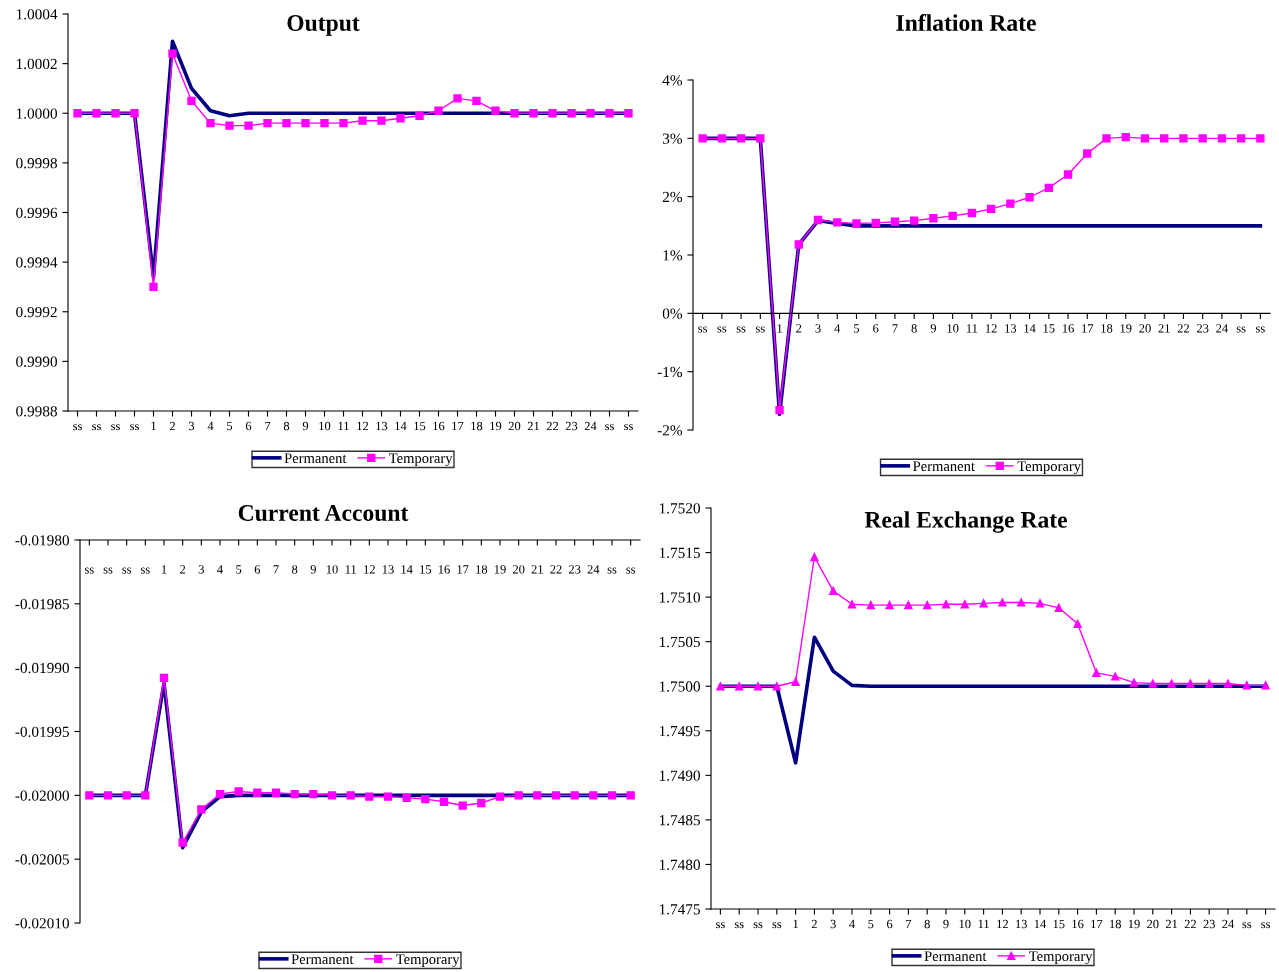  What do you see at coordinates (953, 328) in the screenshot?
I see `x-tick-label: 10` at bounding box center [953, 328].